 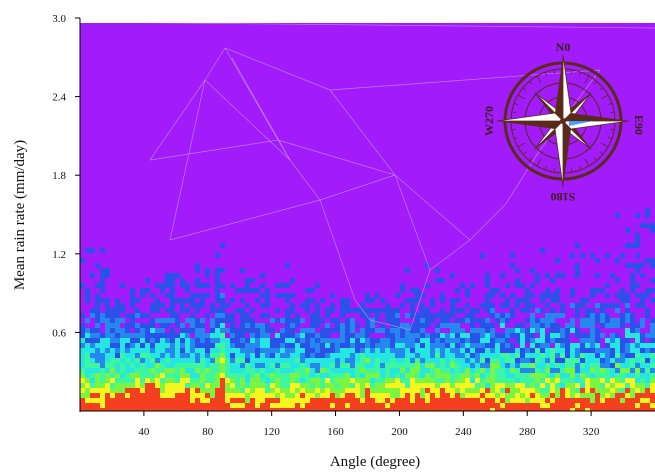 What do you see at coordinates (271, 432) in the screenshot?
I see `x-tick-label: 120` at bounding box center [271, 432].